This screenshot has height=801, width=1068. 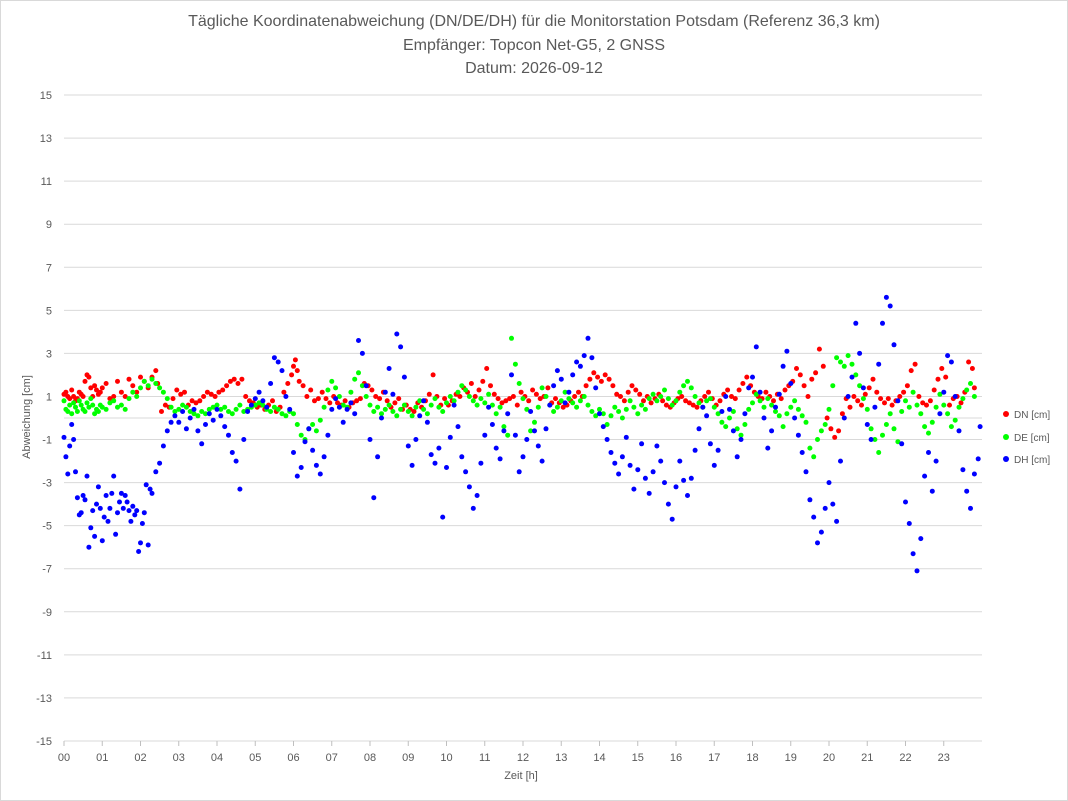 What do you see at coordinates (829, 758) in the screenshot?
I see `x-tick-label: 20` at bounding box center [829, 758].